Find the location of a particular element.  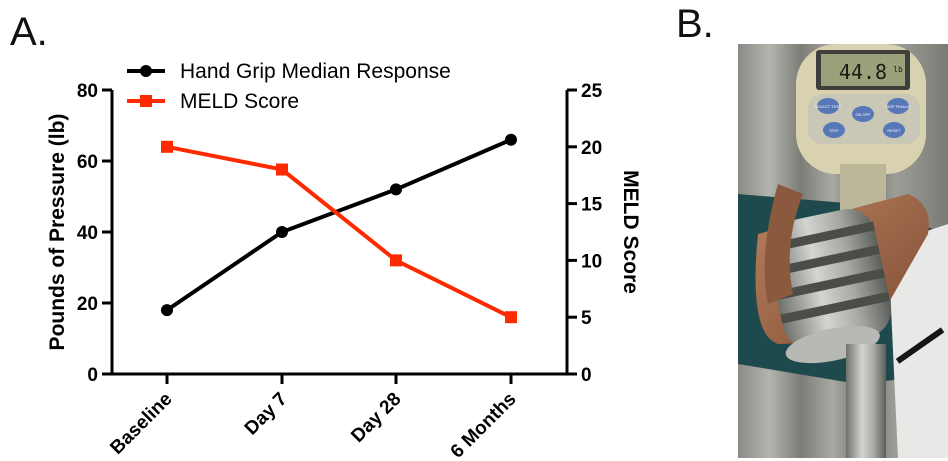

y-tick-label-right: 0 is located at coordinates (586, 375).